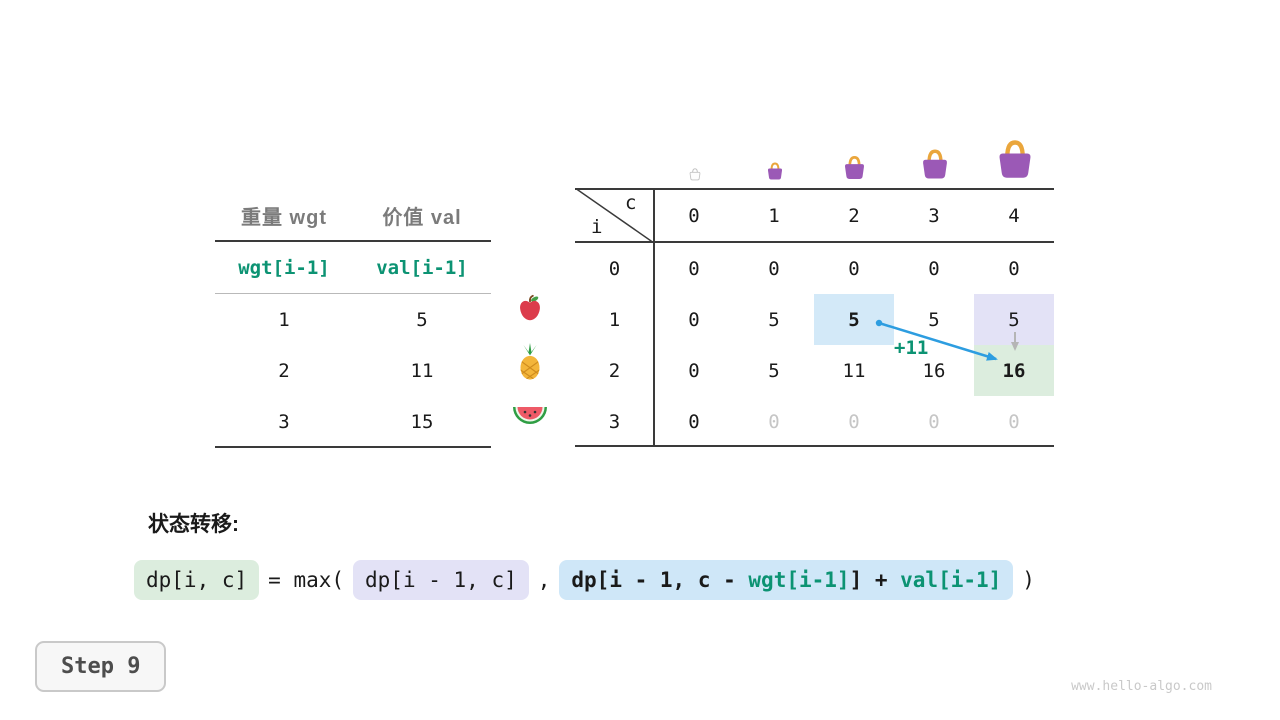 The width and height of the screenshot is (1280, 720). I want to click on watermelon-icon, so click(530, 415).